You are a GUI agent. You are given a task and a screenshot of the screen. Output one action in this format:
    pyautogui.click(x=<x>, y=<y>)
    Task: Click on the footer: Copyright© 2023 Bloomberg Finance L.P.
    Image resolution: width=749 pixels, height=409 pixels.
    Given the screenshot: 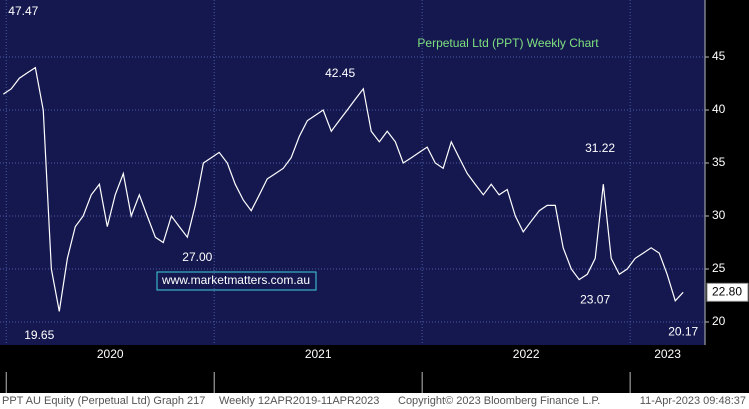 What is the action you would take?
    pyautogui.click(x=499, y=401)
    